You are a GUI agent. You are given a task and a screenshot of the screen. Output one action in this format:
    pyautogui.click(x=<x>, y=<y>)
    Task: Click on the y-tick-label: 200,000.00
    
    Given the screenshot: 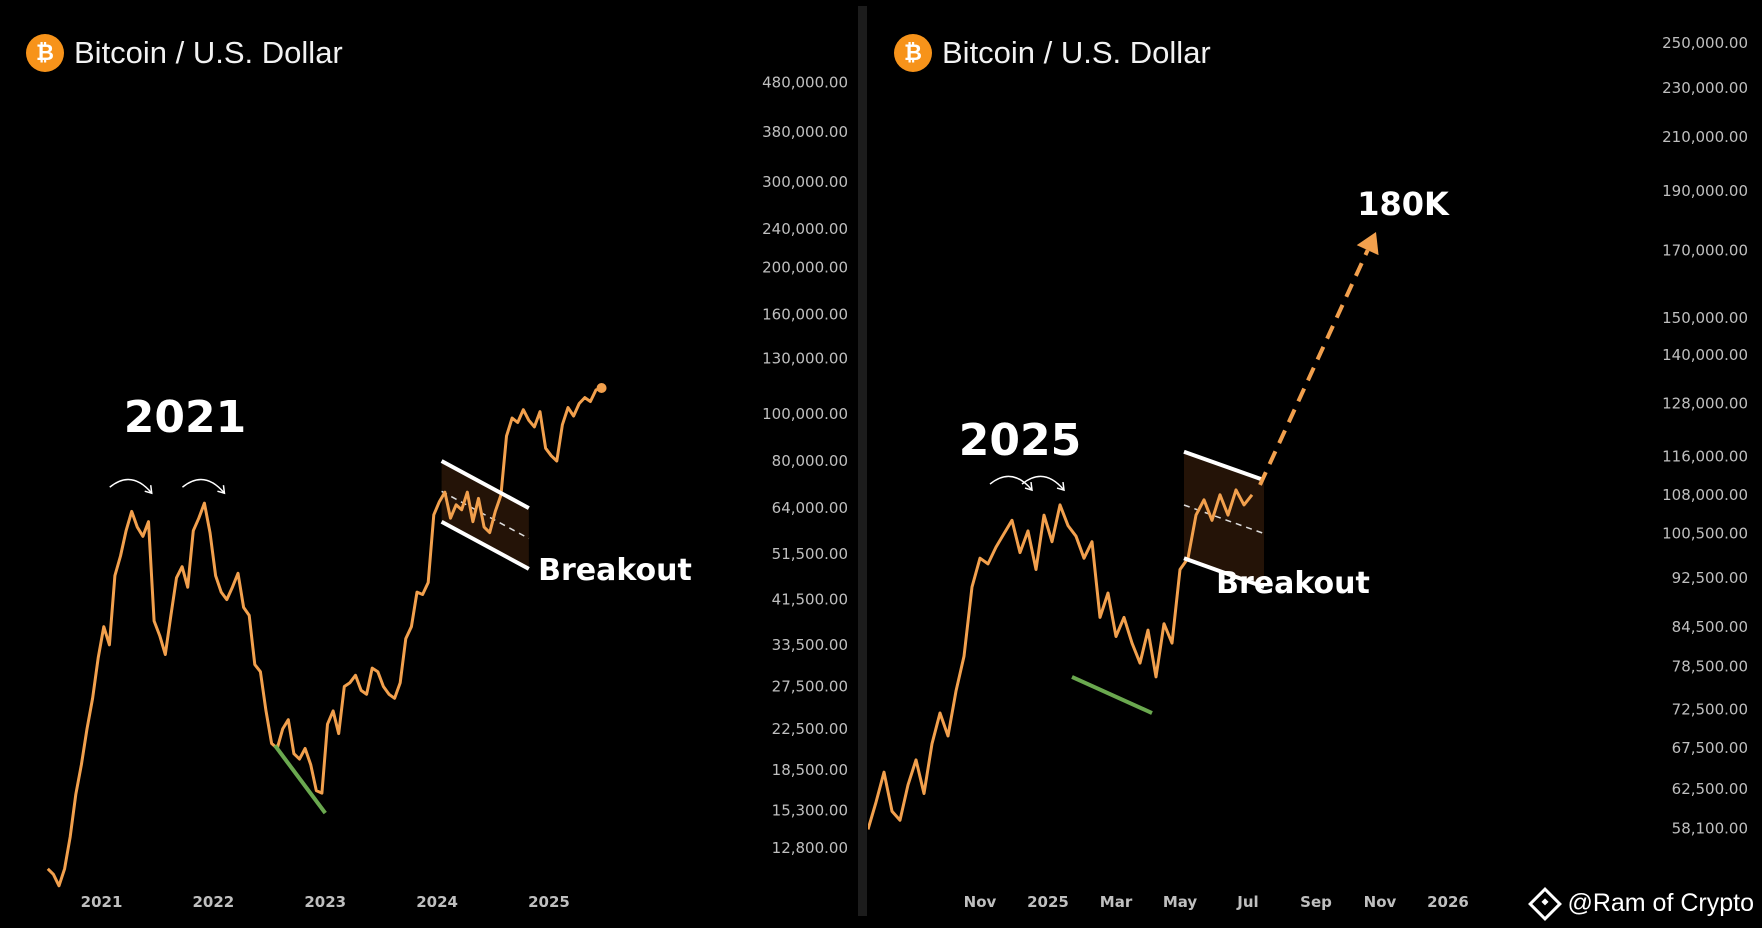 What is the action you would take?
    pyautogui.click(x=805, y=267)
    